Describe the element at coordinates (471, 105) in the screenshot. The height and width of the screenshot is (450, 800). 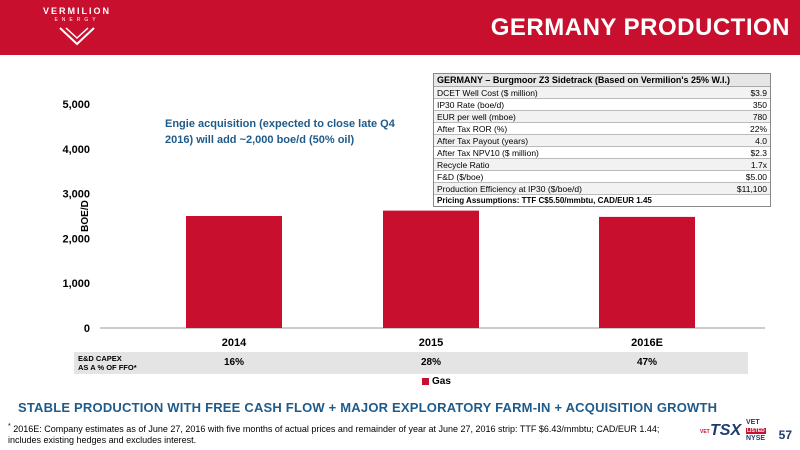
I see `table-row-label: IP30 Rate (boe/d)` at that location.